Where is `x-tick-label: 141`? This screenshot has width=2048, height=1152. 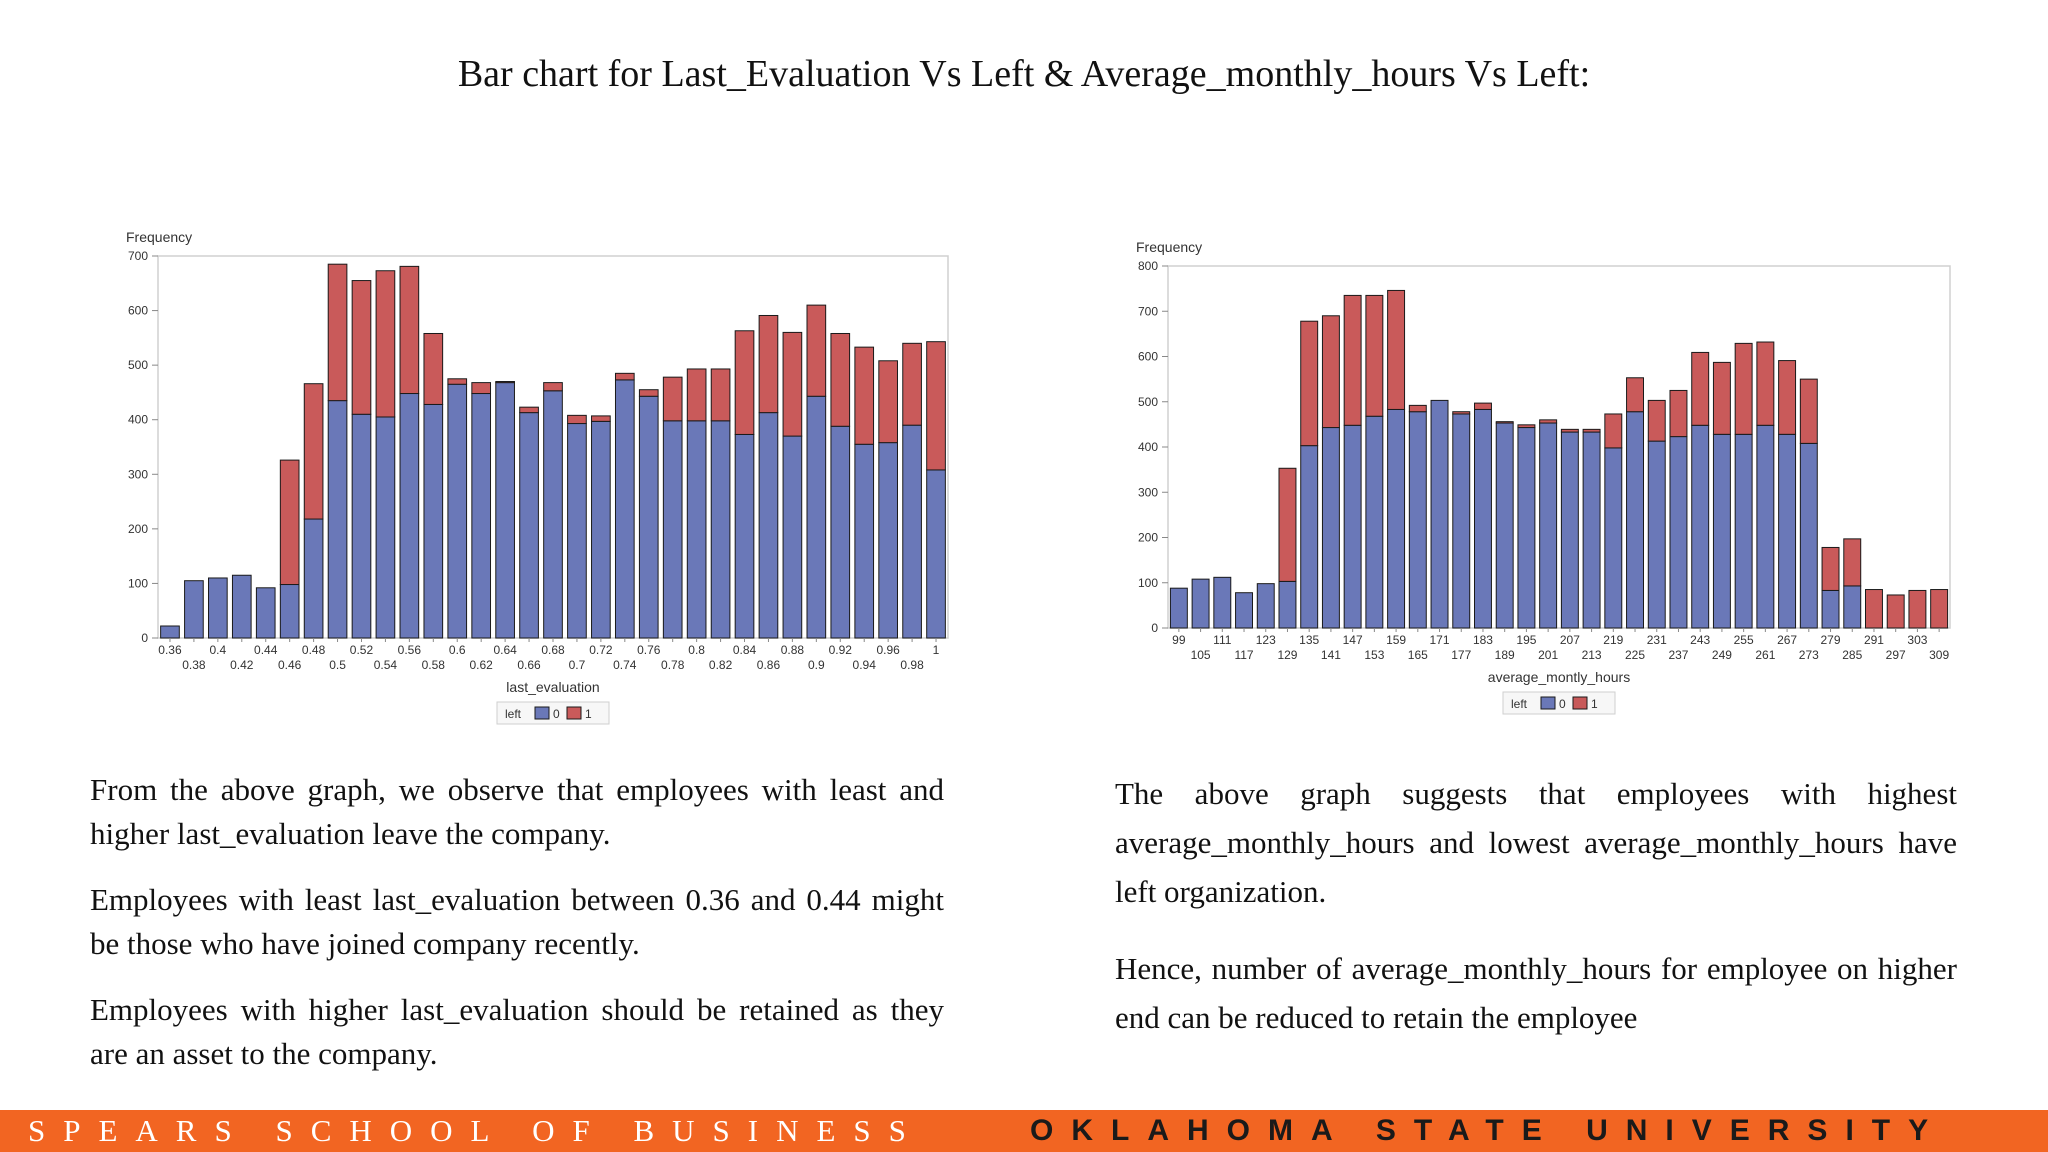
x-tick-label: 141 is located at coordinates (1331, 655).